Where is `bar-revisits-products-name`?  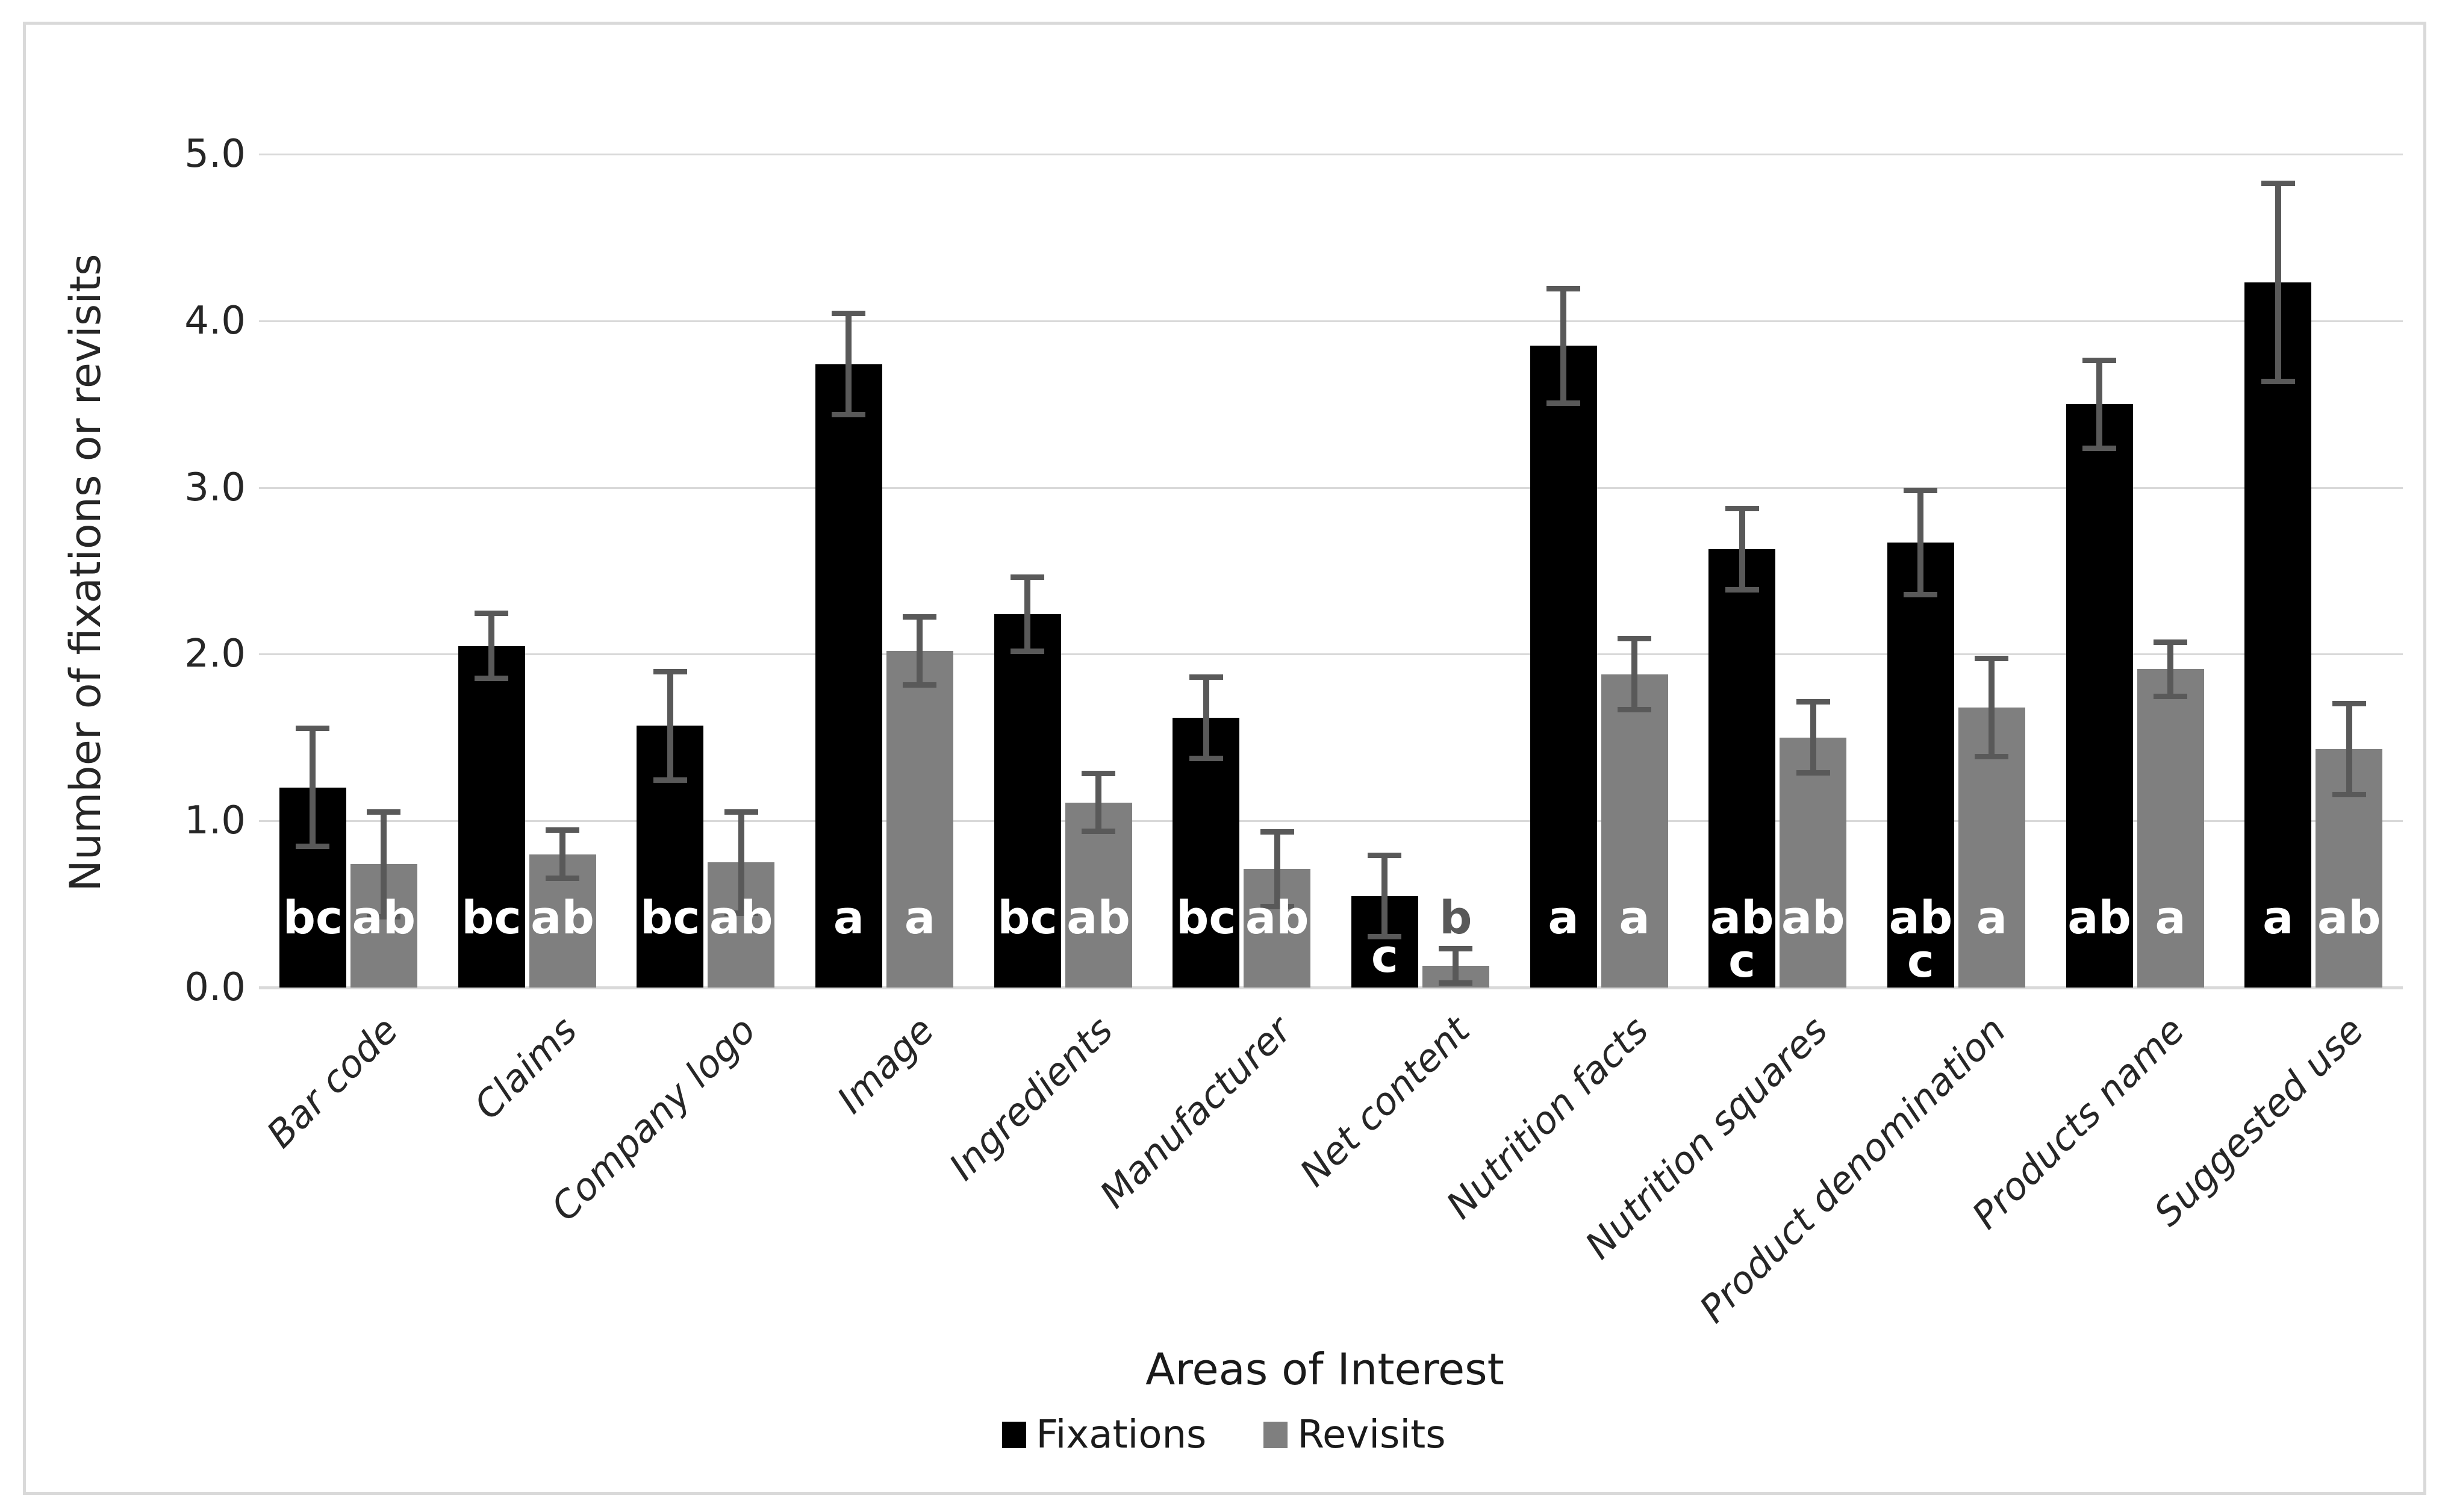 bar-revisits-products-name is located at coordinates (2170, 829).